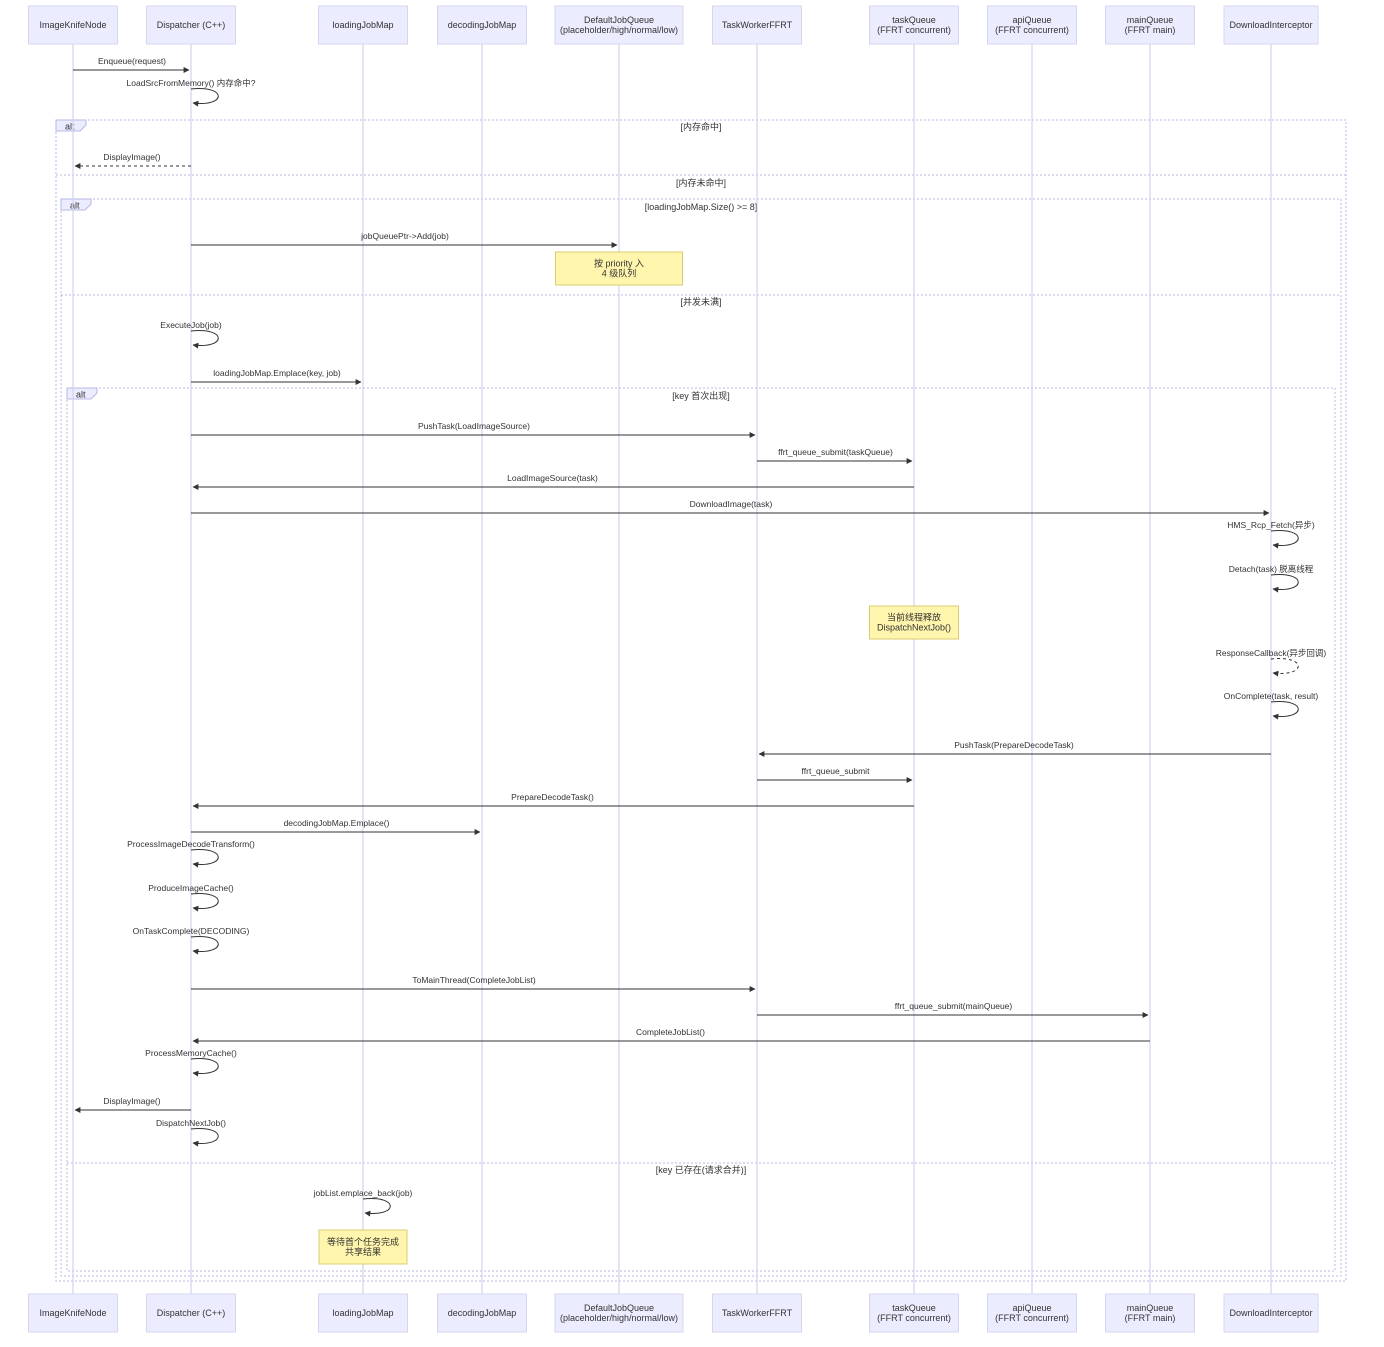  I want to click on message: ProcessImageDecodeTransform(), so click(191, 853).